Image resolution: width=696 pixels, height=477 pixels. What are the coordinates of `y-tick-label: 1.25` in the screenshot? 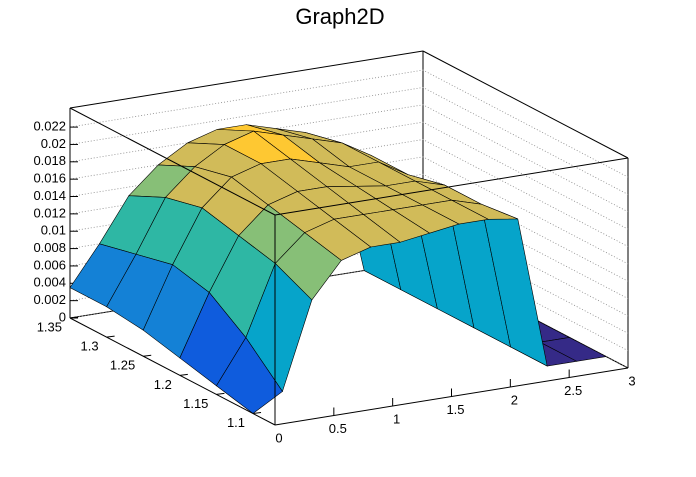 It's located at (122, 365).